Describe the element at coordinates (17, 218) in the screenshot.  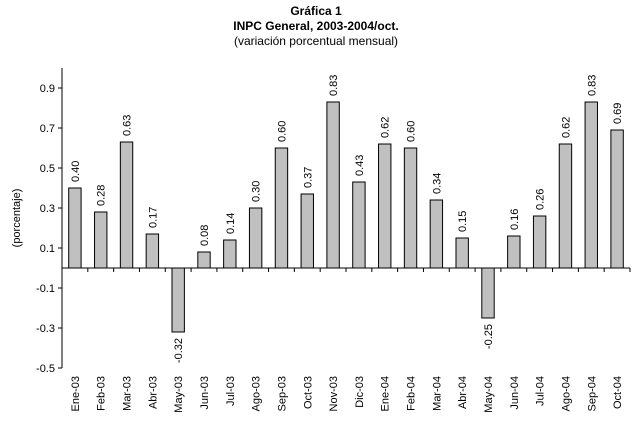
I see `y-axis-label: (porcentaje)` at that location.